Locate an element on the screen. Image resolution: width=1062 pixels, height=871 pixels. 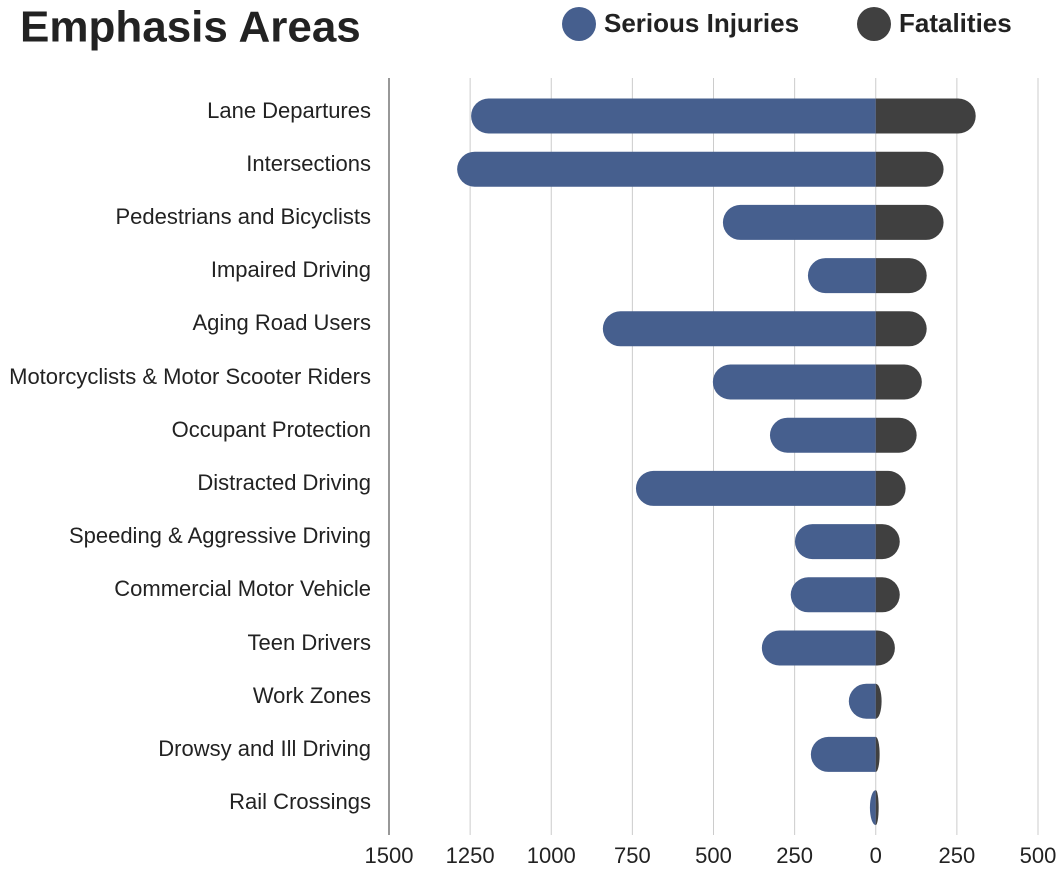
y-tick-label: Speeding & Aggressive Driving is located at coordinates (219, 536).